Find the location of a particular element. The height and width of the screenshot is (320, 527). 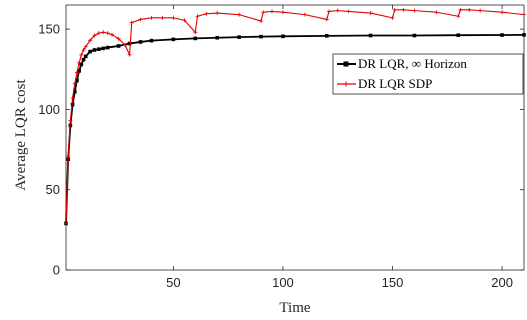

x-tick-label: 150 is located at coordinates (393, 282).